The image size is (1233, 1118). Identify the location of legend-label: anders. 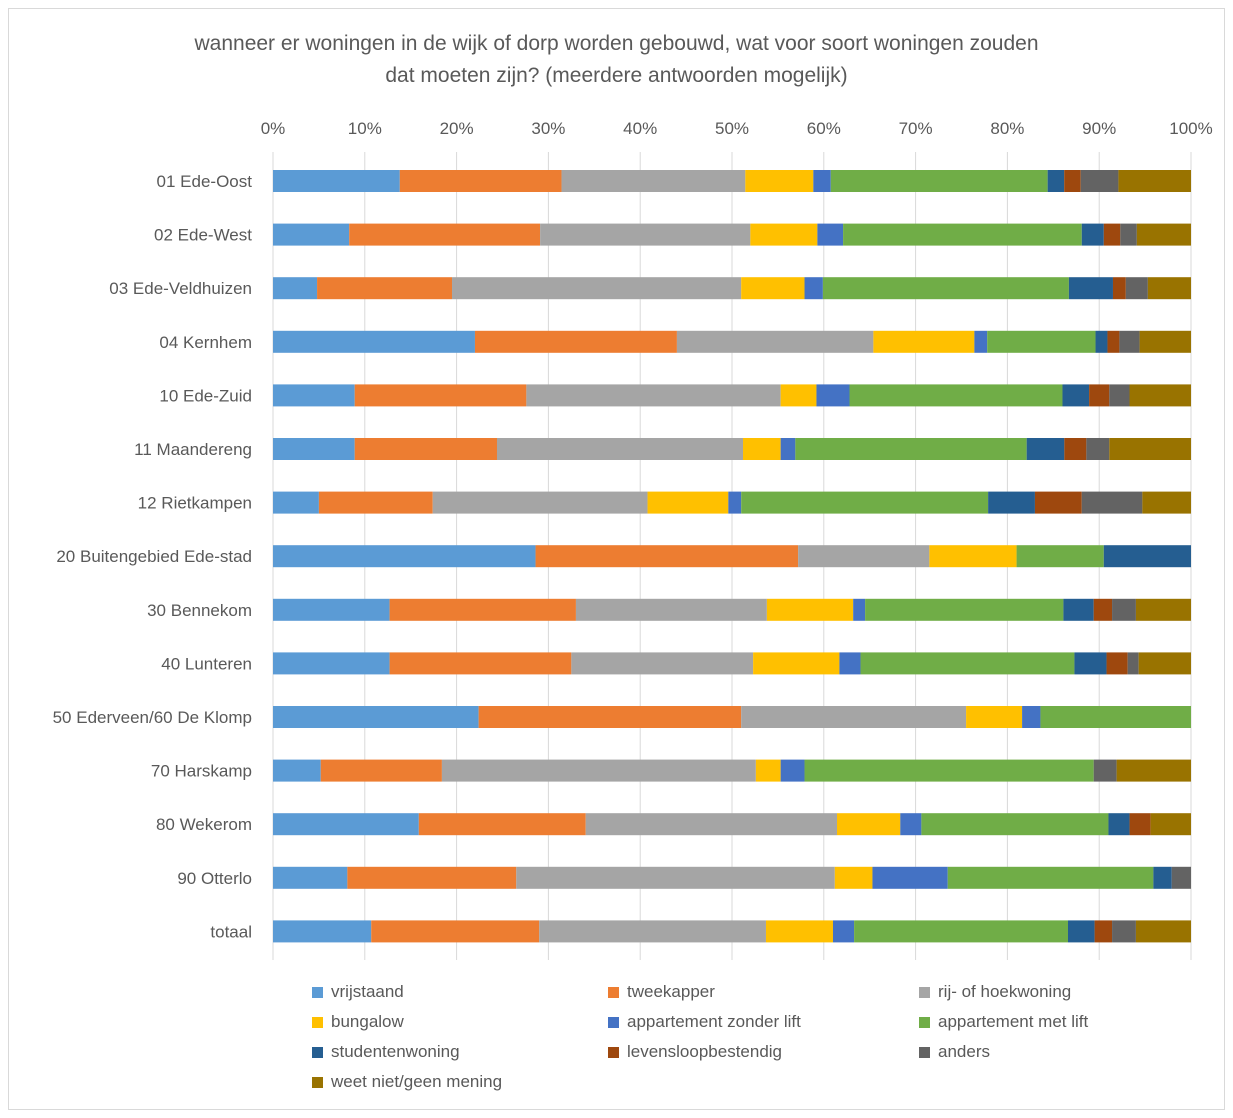
(964, 1051).